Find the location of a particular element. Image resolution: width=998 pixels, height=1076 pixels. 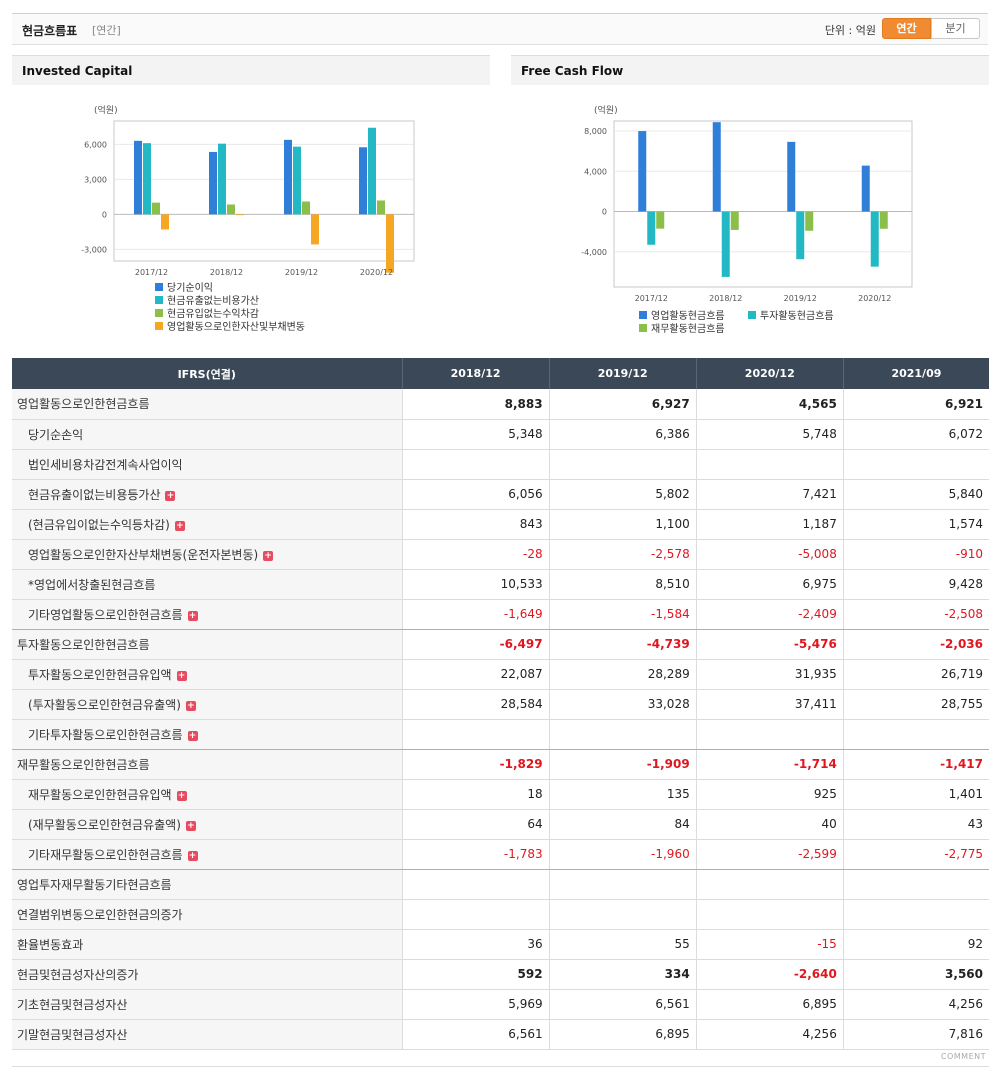

cell-value: 5,802 is located at coordinates (622, 494).